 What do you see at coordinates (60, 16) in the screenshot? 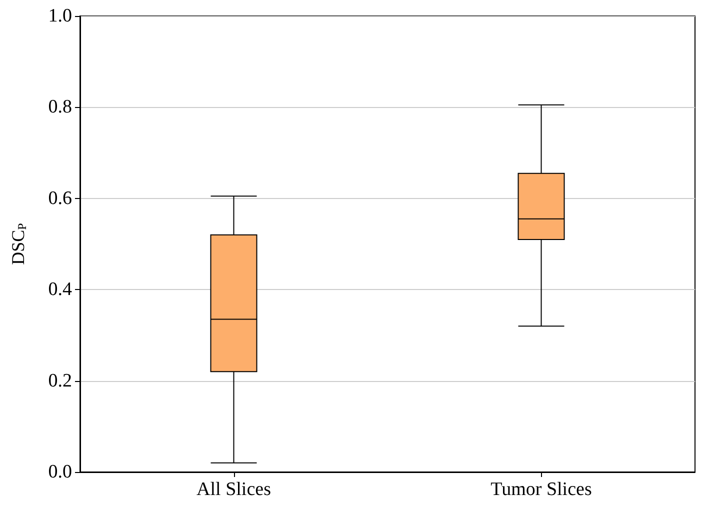
I see `y-tick-label: 1.0` at bounding box center [60, 16].